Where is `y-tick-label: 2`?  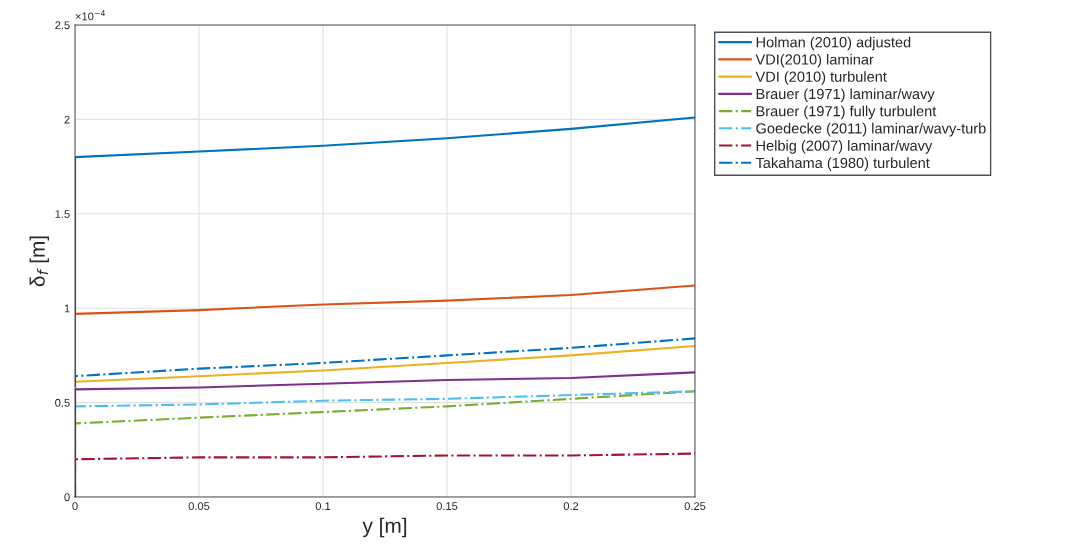 y-tick-label: 2 is located at coordinates (67, 119).